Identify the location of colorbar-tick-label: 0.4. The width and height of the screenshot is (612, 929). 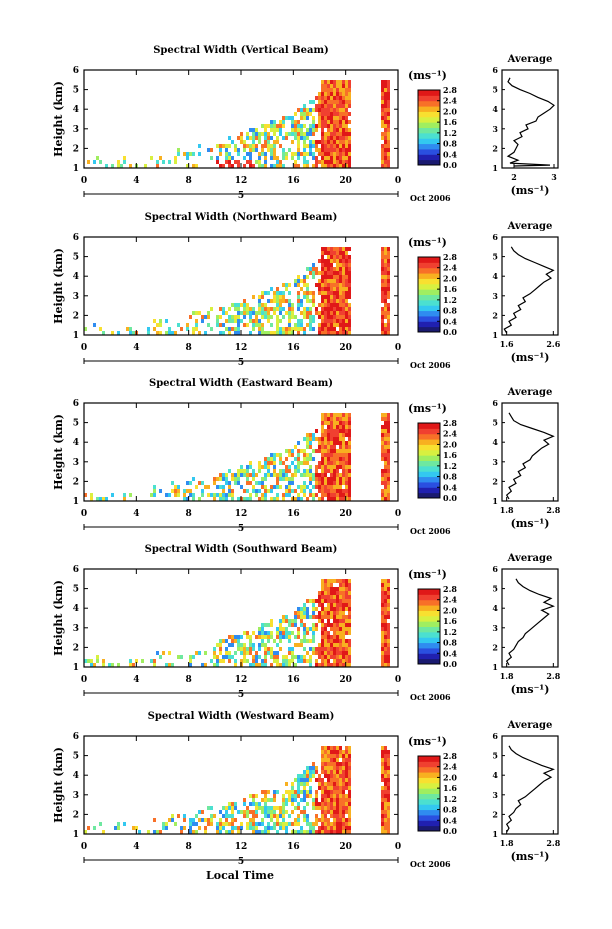
(450, 487).